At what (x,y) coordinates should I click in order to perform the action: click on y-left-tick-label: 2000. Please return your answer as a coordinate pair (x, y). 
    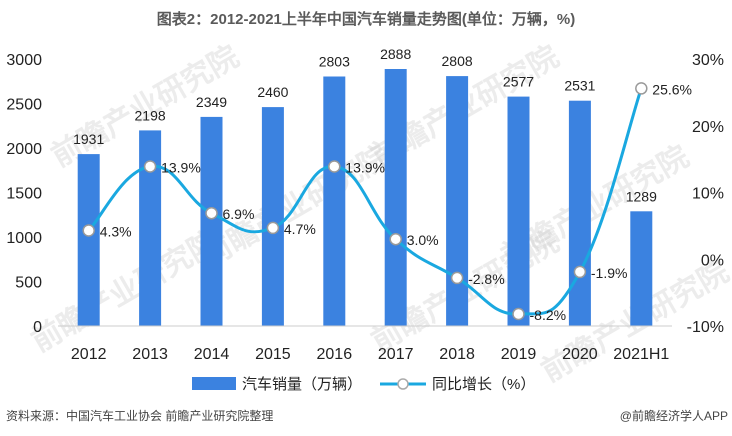
    Looking at the image, I should click on (24, 149).